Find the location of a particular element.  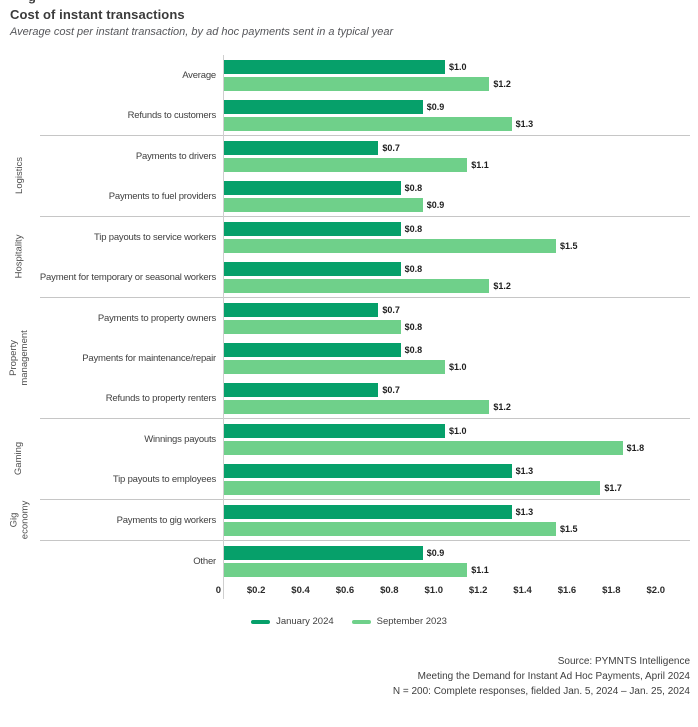

row-label: Refunds to customers is located at coordinates (131, 115).